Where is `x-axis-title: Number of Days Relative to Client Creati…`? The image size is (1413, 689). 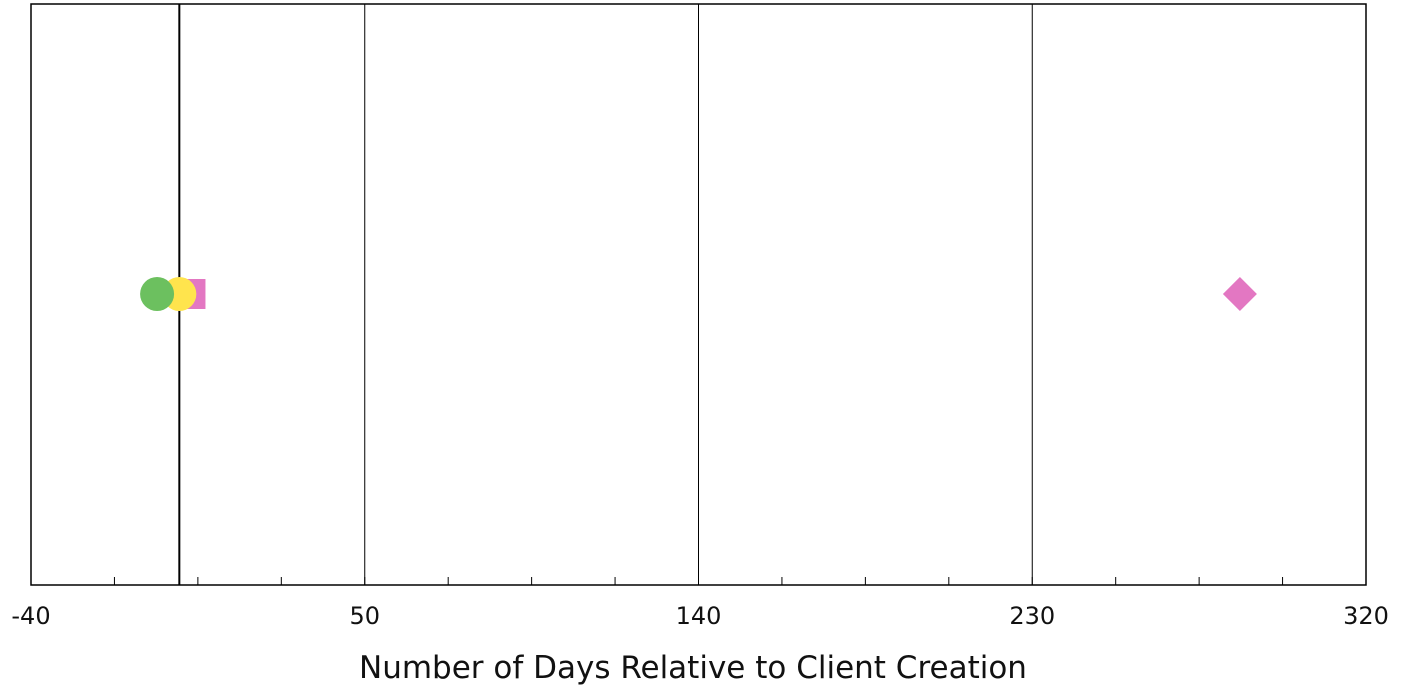 x-axis-title: Number of Days Relative to Client Creati… is located at coordinates (693, 668).